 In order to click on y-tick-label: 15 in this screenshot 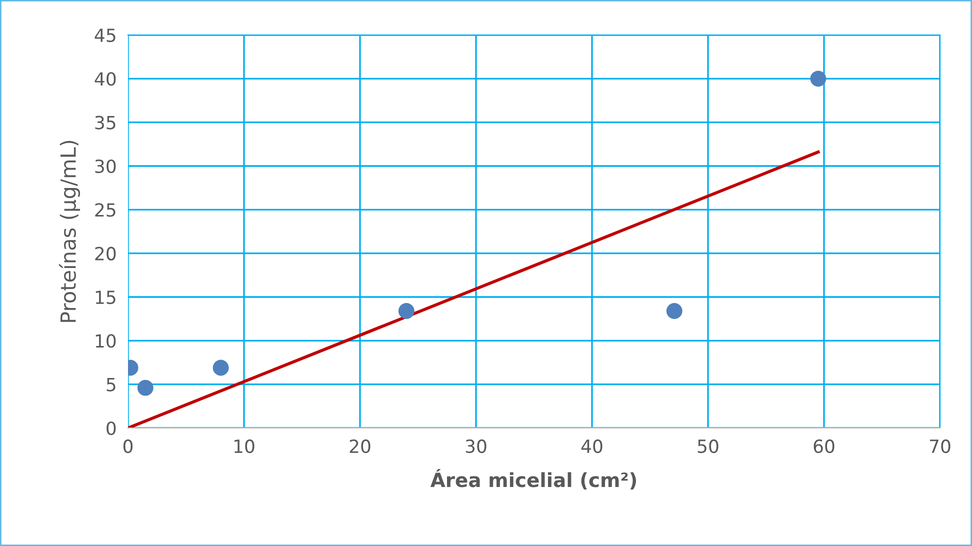, I will do `click(106, 297)`.